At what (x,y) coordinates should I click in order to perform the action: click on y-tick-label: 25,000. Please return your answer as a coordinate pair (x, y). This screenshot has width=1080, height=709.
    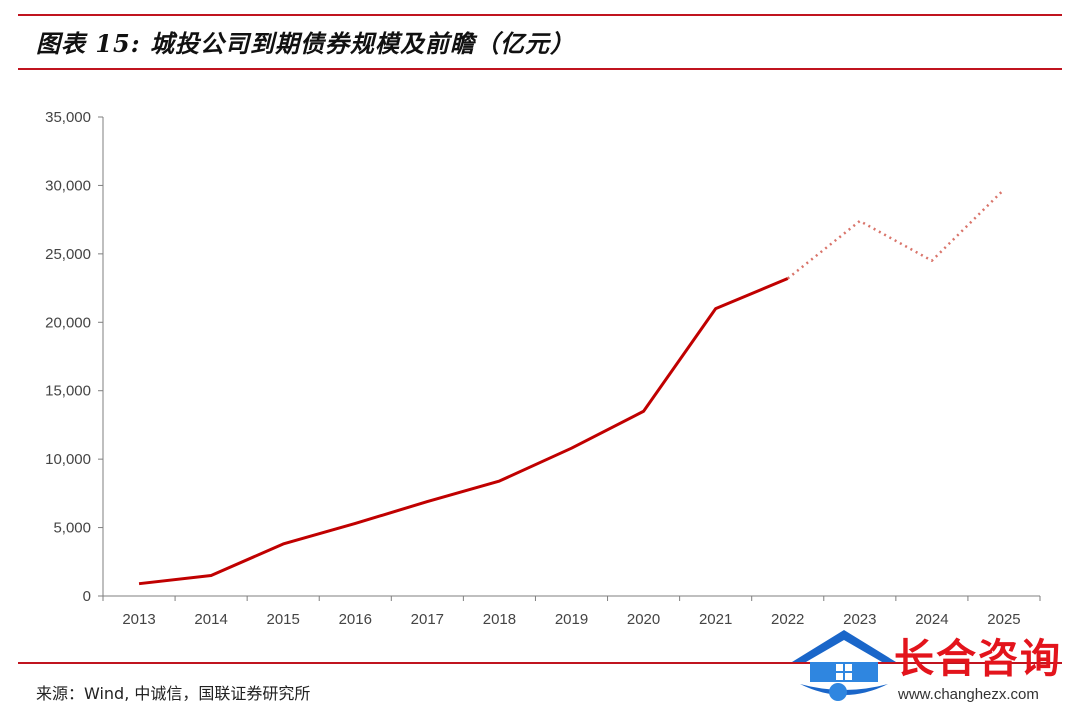
    Looking at the image, I should click on (68, 254).